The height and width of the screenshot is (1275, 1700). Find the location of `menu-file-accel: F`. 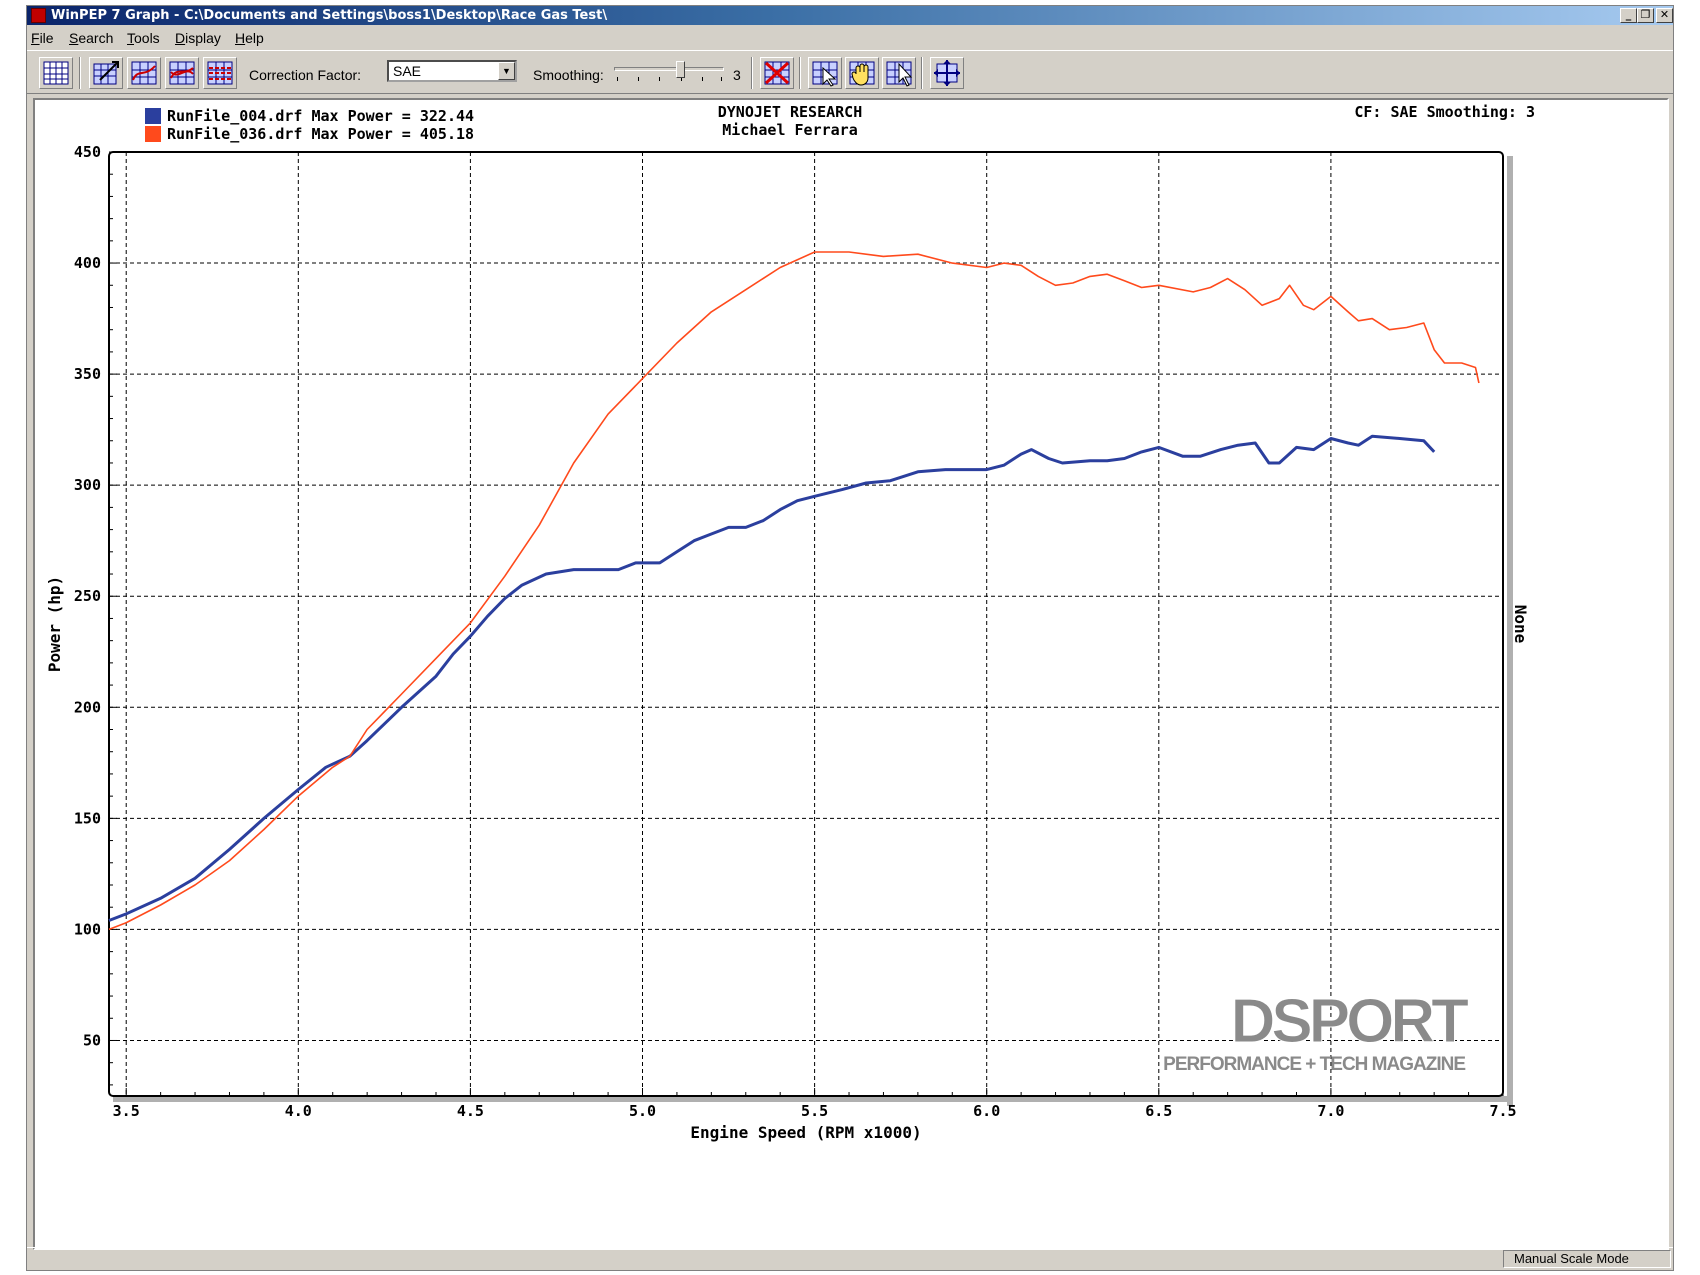

menu-file-accel: F is located at coordinates (35, 38).